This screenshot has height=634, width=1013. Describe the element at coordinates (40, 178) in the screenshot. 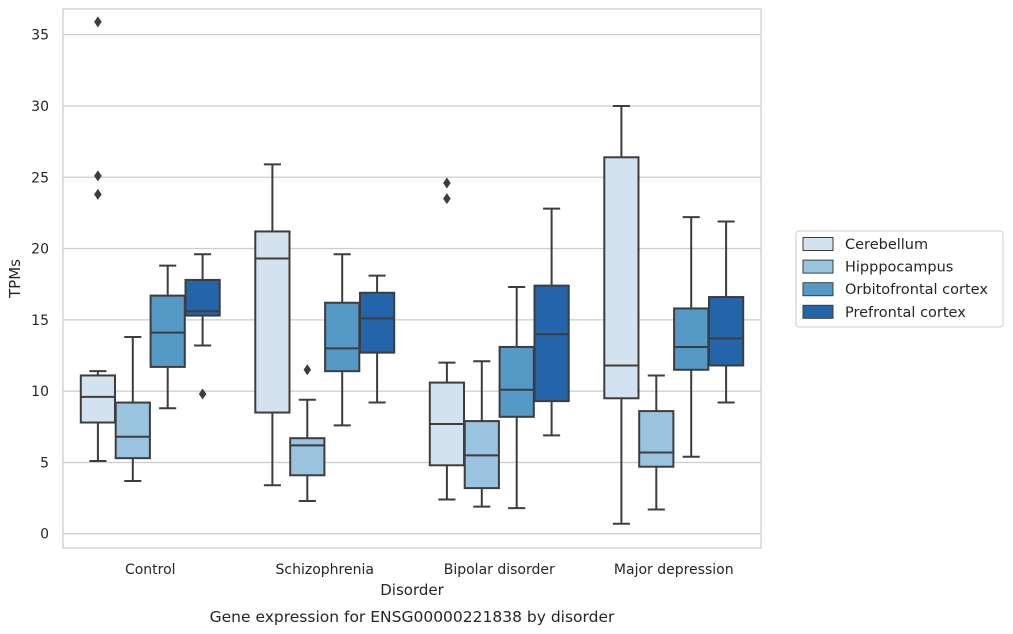

I see `y-tick-label: 25` at that location.